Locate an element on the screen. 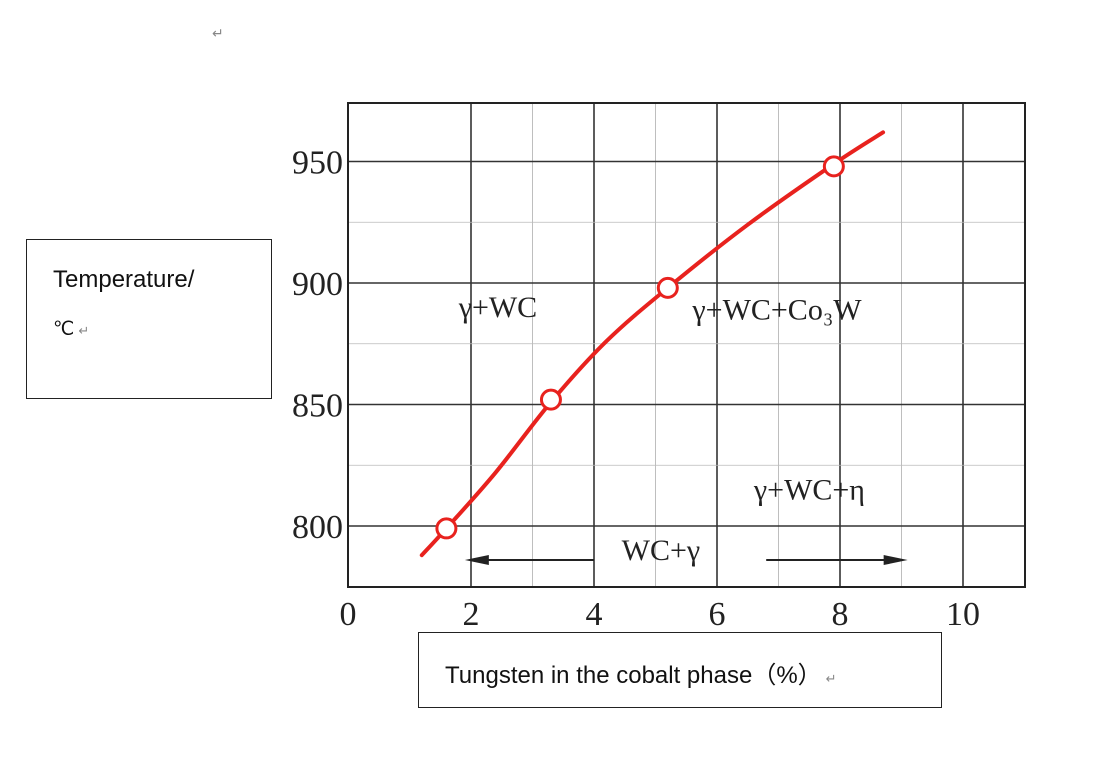 This screenshot has height=776, width=1108. y-tick-label: 850 is located at coordinates (317, 406).